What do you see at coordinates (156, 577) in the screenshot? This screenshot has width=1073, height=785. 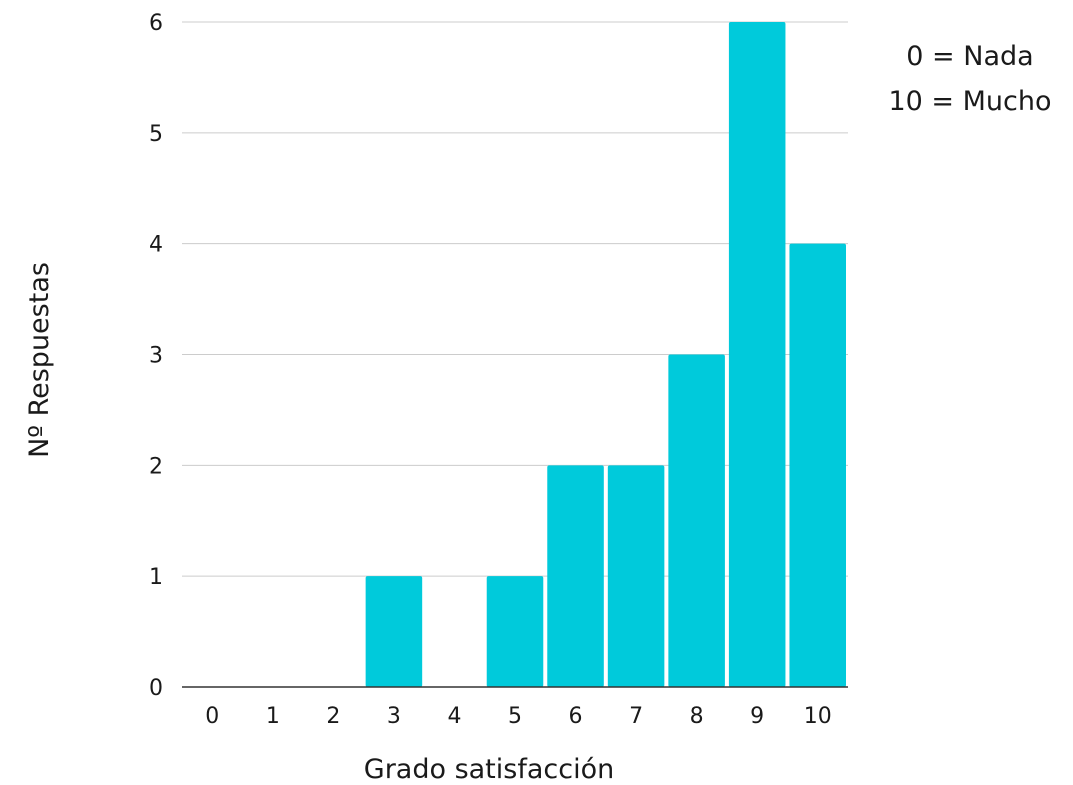 I see `y-tick-label: 1` at bounding box center [156, 577].